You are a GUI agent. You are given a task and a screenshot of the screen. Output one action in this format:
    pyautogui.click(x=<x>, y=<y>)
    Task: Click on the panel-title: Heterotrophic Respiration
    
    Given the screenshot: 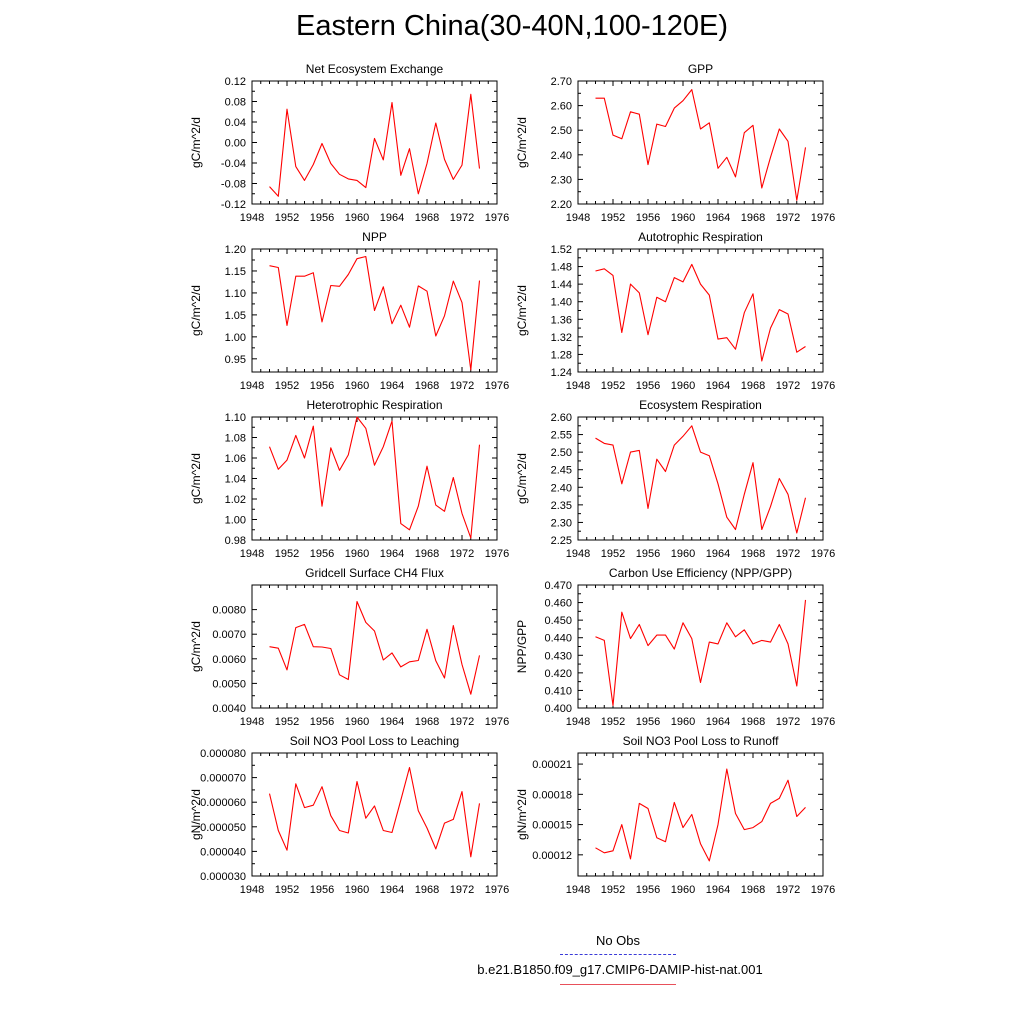 What is the action you would take?
    pyautogui.click(x=374, y=405)
    